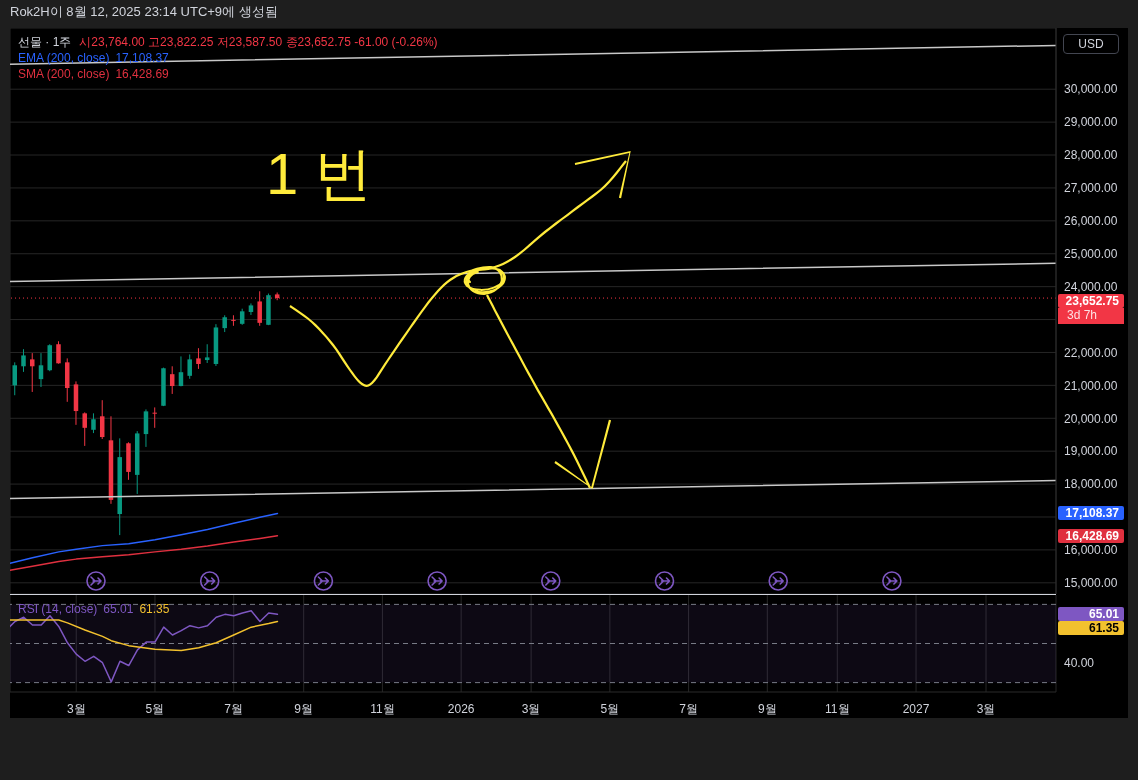 The width and height of the screenshot is (1138, 780). What do you see at coordinates (118, 609) in the screenshot?
I see `annotation: 65.01` at bounding box center [118, 609].